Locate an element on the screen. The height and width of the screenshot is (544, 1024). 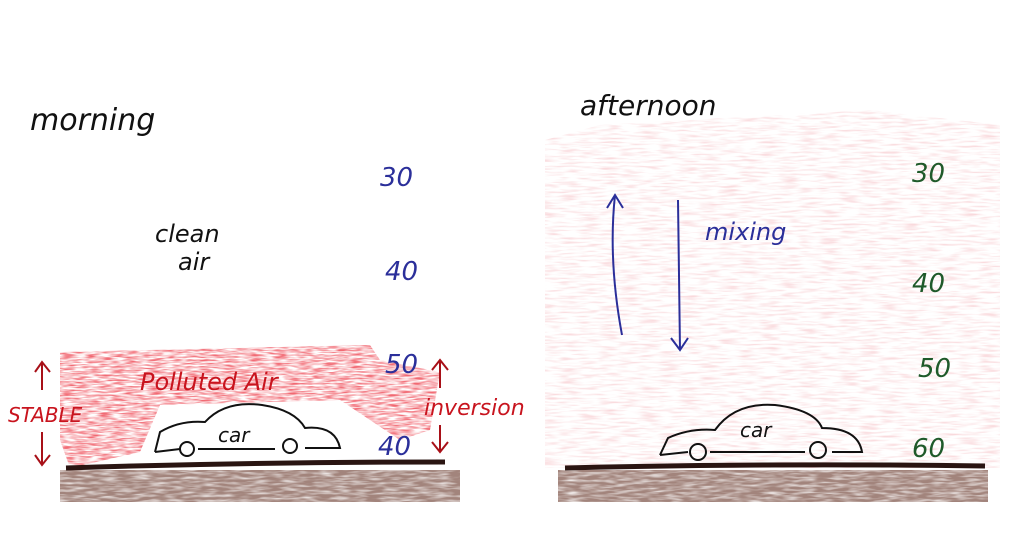
temp-label: 60 is located at coordinates (928, 449).